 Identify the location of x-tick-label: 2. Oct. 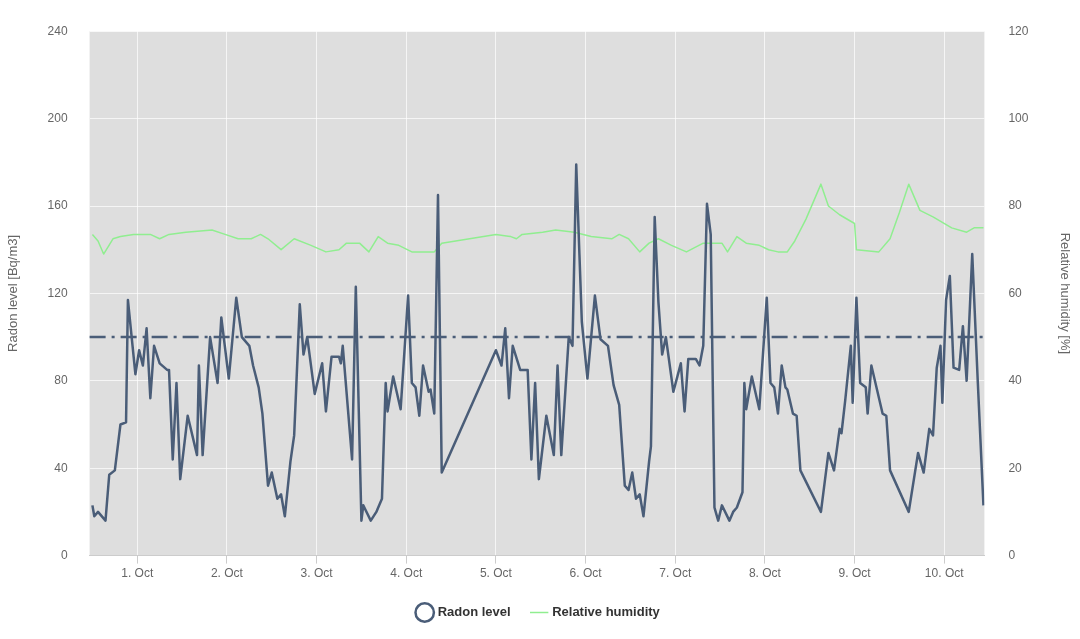
(227, 573).